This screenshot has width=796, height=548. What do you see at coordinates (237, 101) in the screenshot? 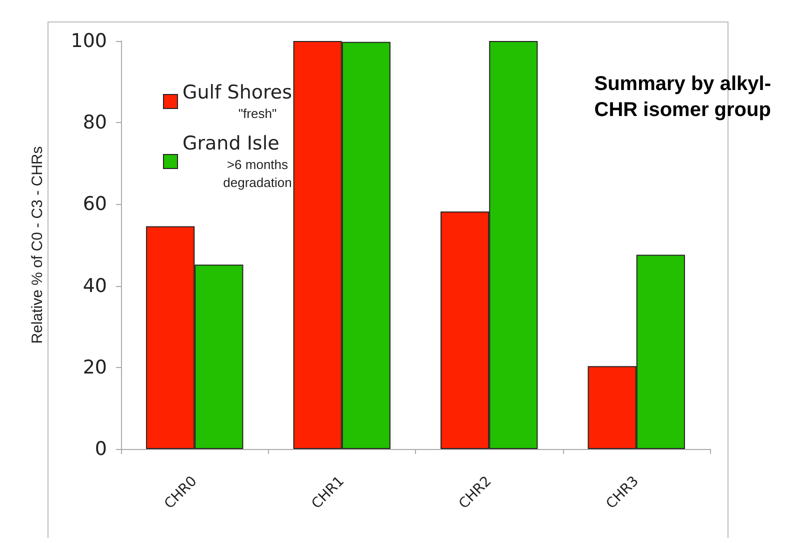
I see `legend-label: Gulf Shores "fresh"` at bounding box center [237, 101].